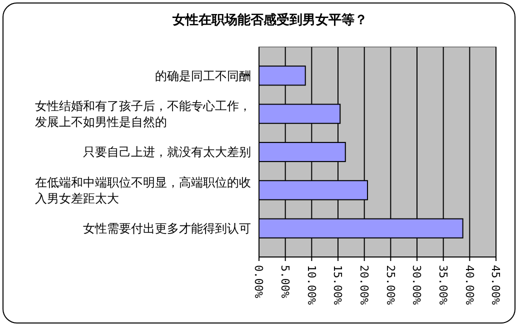  Describe the element at coordinates (259, 281) in the screenshot. I see `x-tick-label: 0.00%` at that location.